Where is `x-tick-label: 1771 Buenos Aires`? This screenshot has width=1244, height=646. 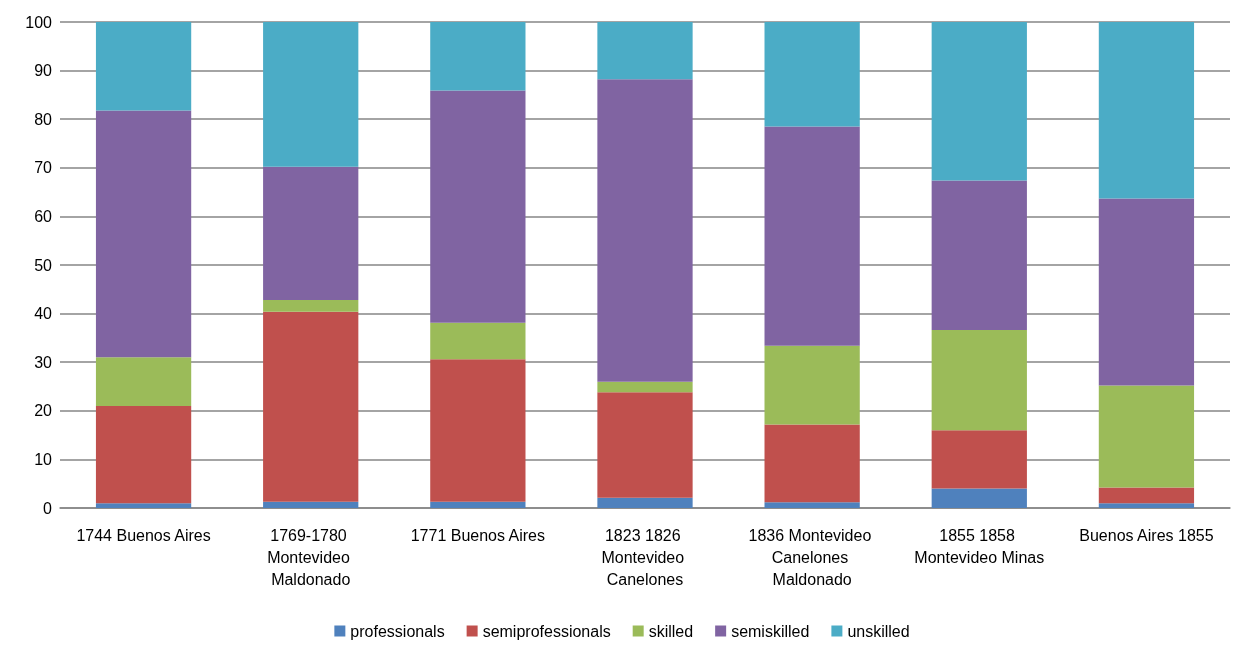
x-tick-label: 1771 Buenos Aires is located at coordinates (478, 535).